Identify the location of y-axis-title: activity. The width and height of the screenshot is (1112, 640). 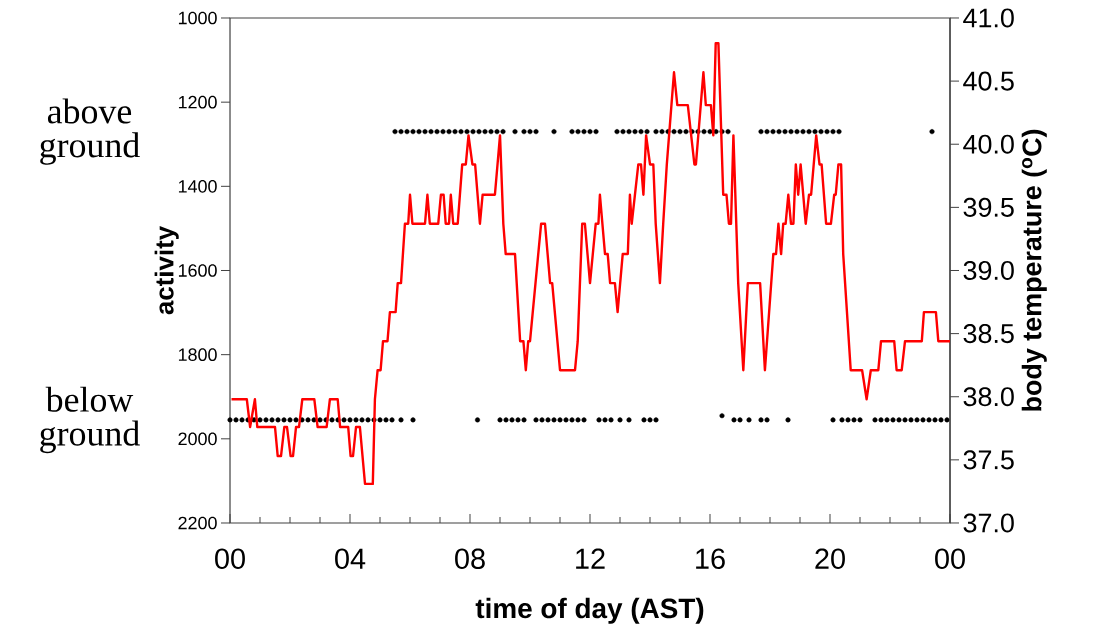
(166, 270).